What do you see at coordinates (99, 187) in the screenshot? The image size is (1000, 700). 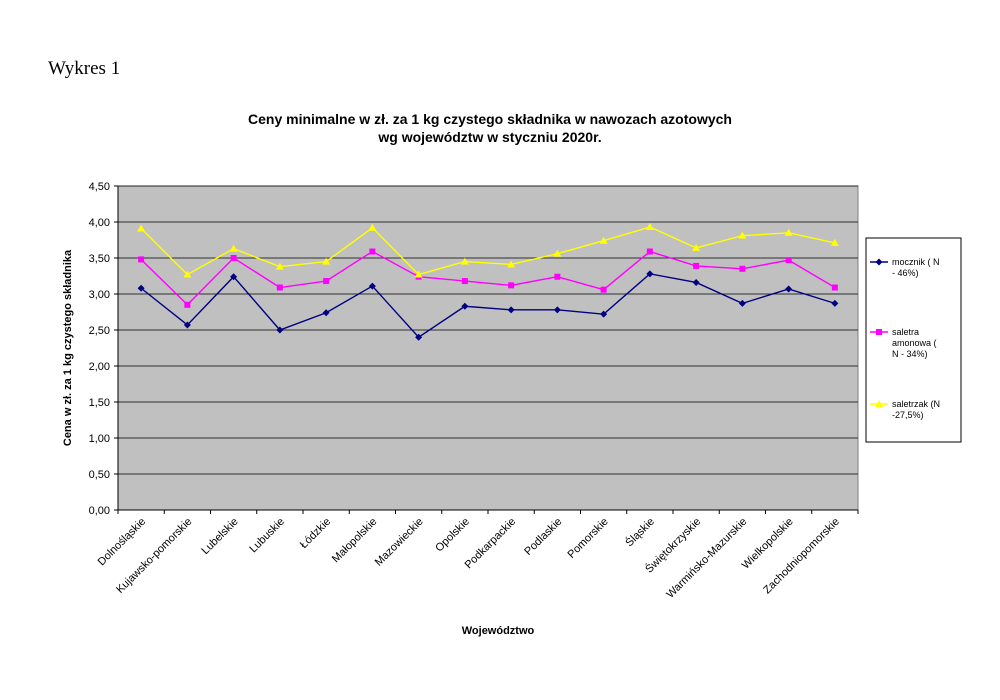 I see `y-tick-label: 4,50` at bounding box center [99, 187].